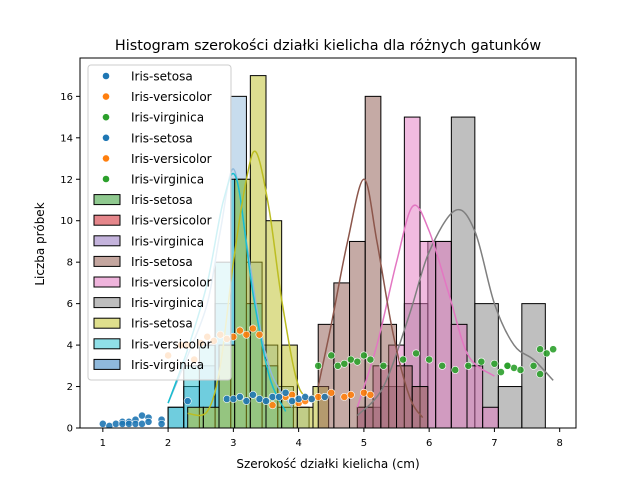  What do you see at coordinates (66, 180) in the screenshot?
I see `y-tick-label: 12` at bounding box center [66, 180].